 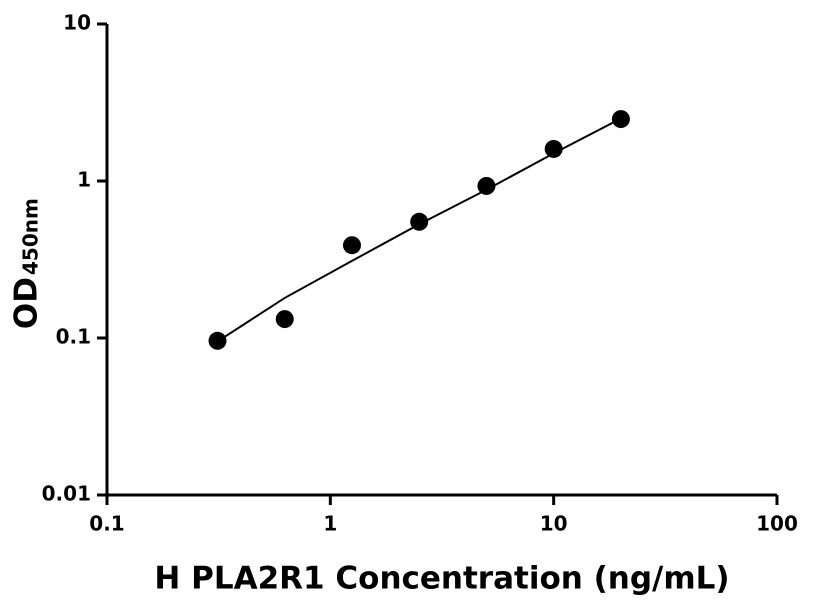 What do you see at coordinates (31, 236) in the screenshot?
I see `y-axis-label-sub: 450nm` at bounding box center [31, 236].